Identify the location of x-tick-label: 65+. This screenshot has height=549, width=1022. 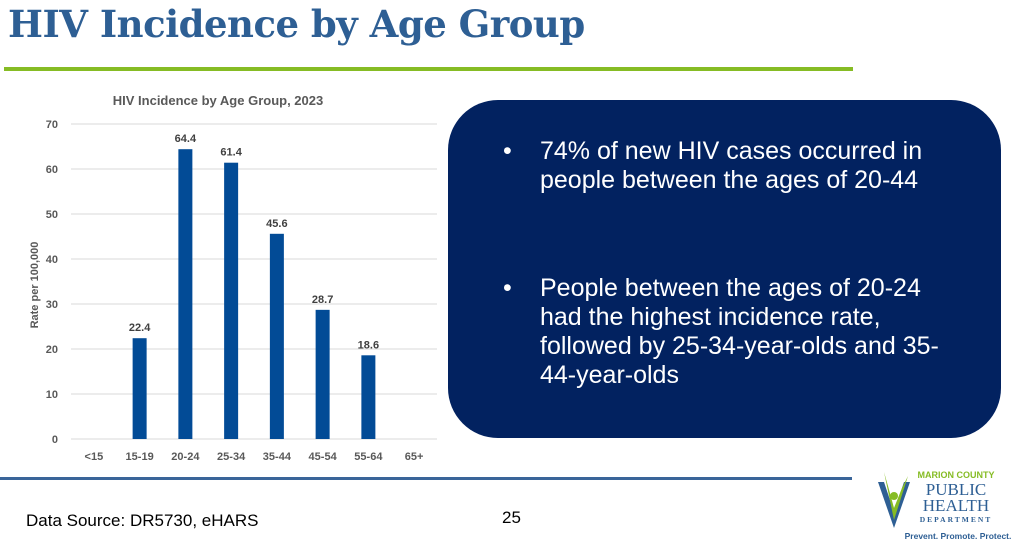
(414, 457).